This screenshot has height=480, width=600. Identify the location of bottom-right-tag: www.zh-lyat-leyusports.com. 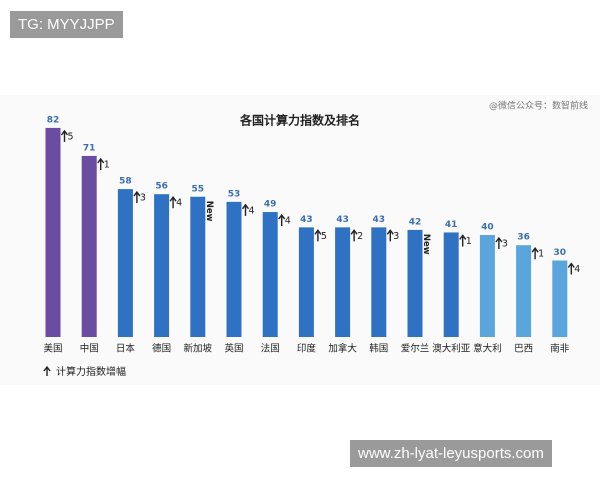
(451, 453).